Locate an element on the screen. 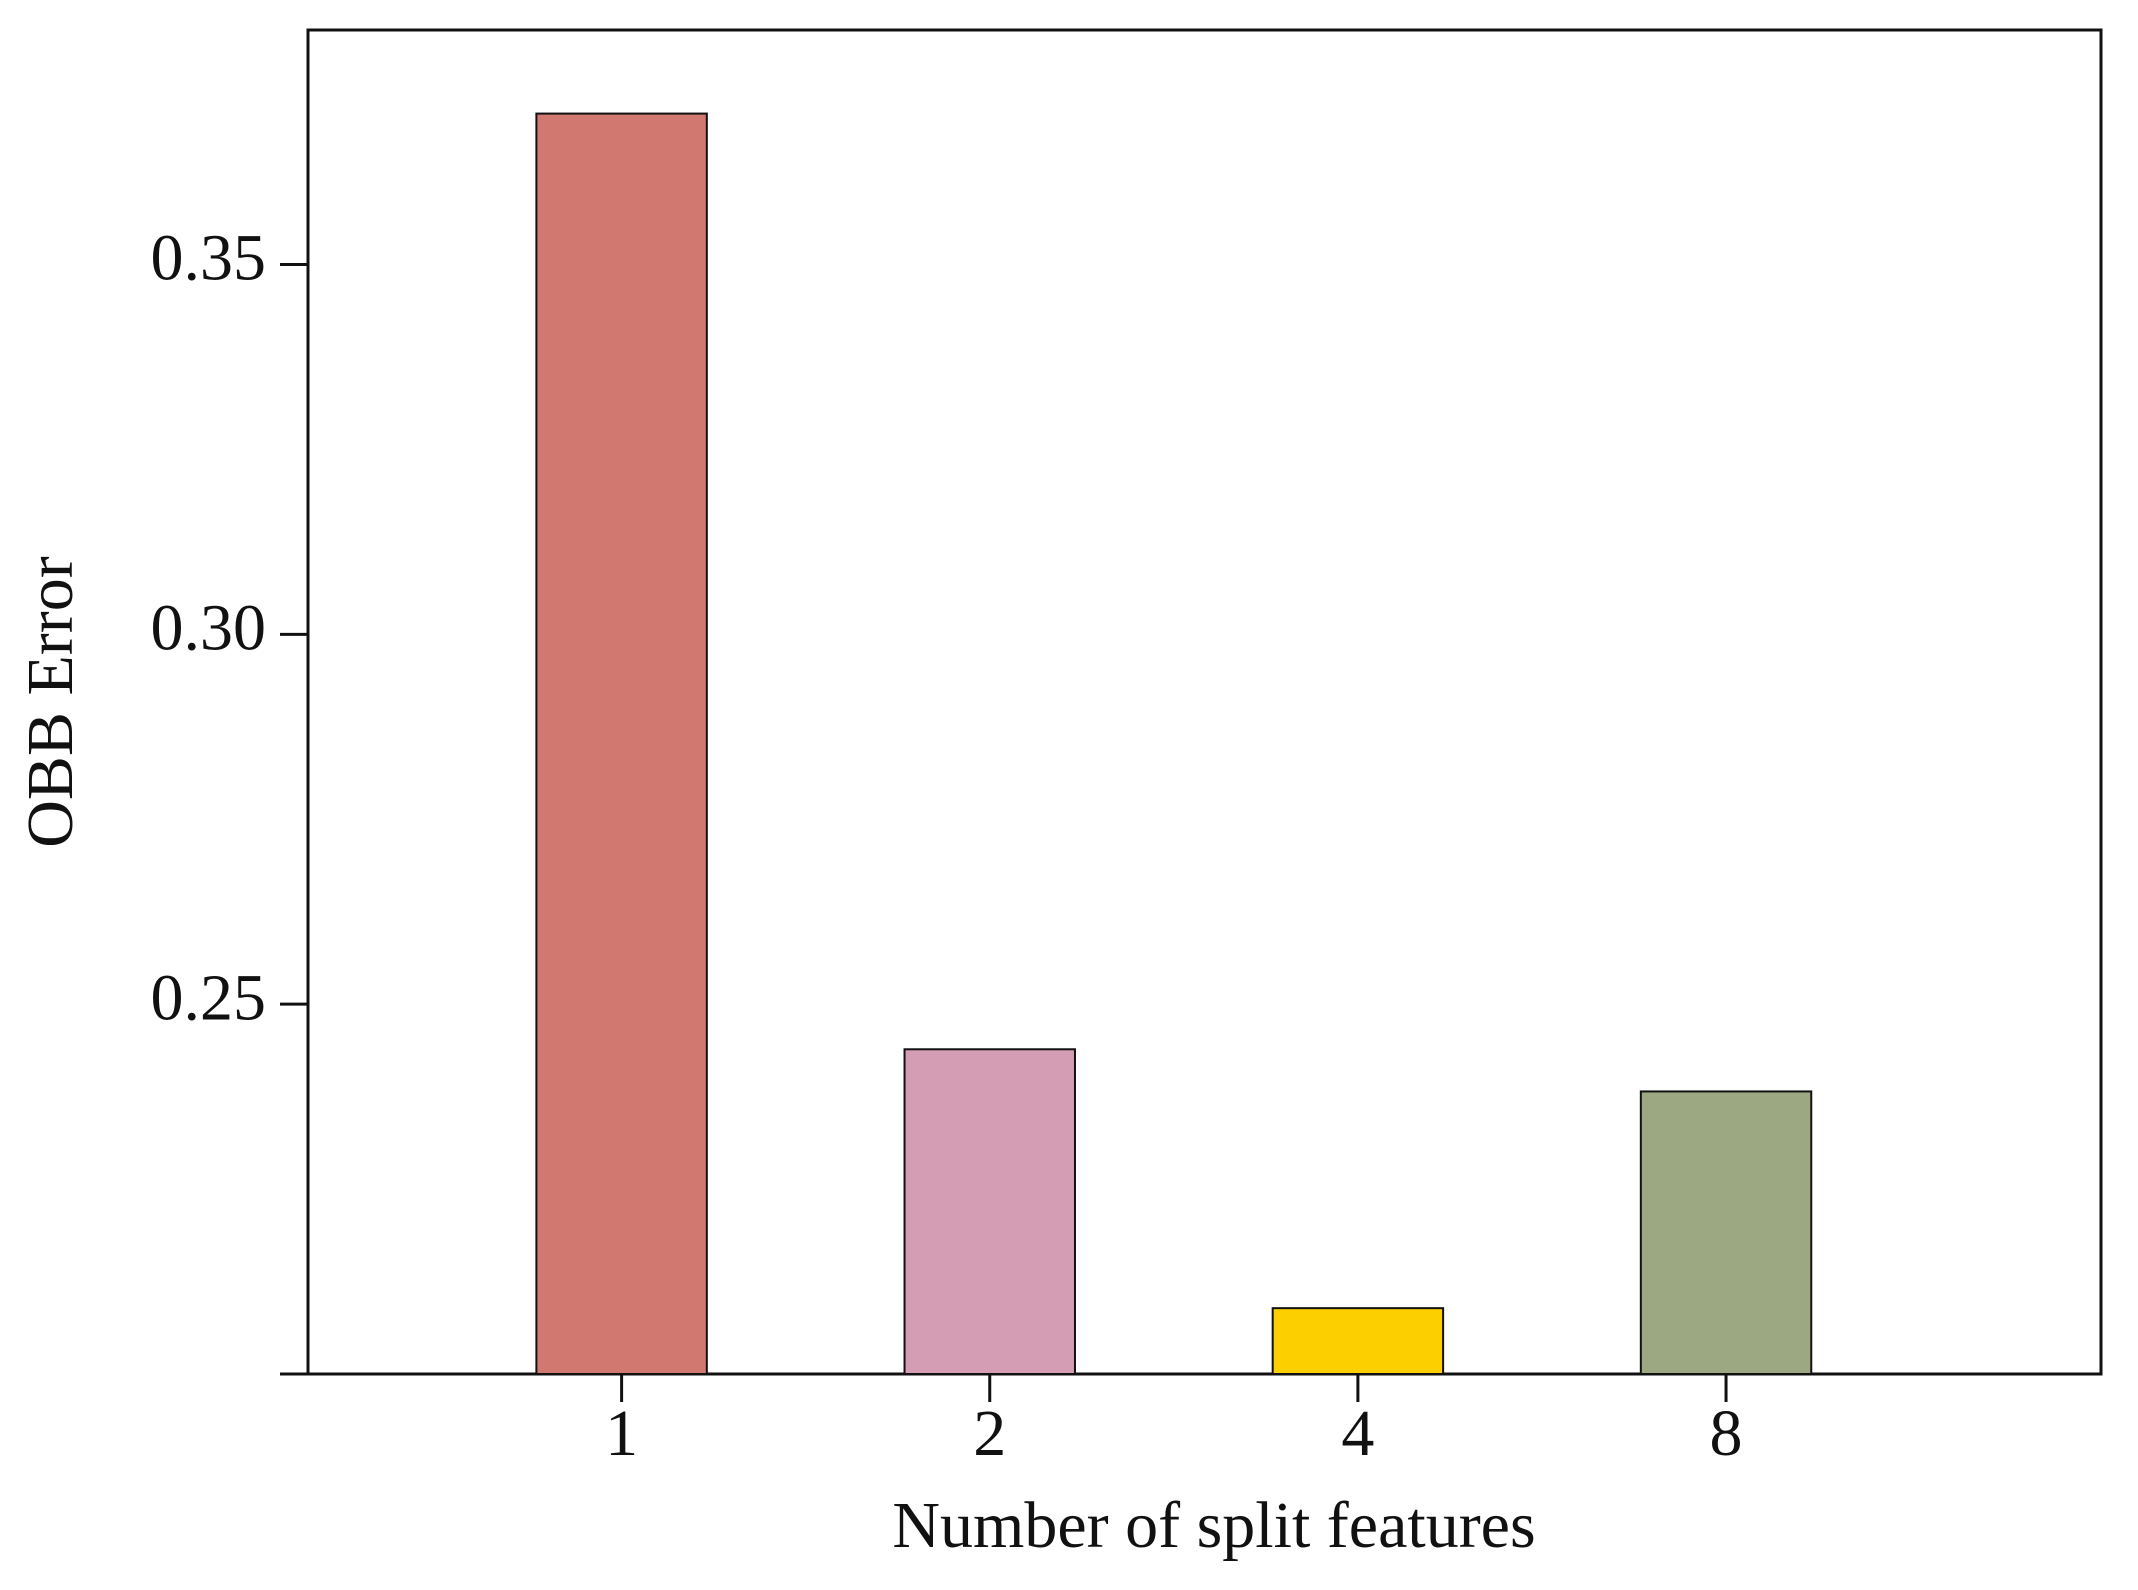 This screenshot has width=2138, height=1590. y-tick-label: 0.30 is located at coordinates (209, 627).